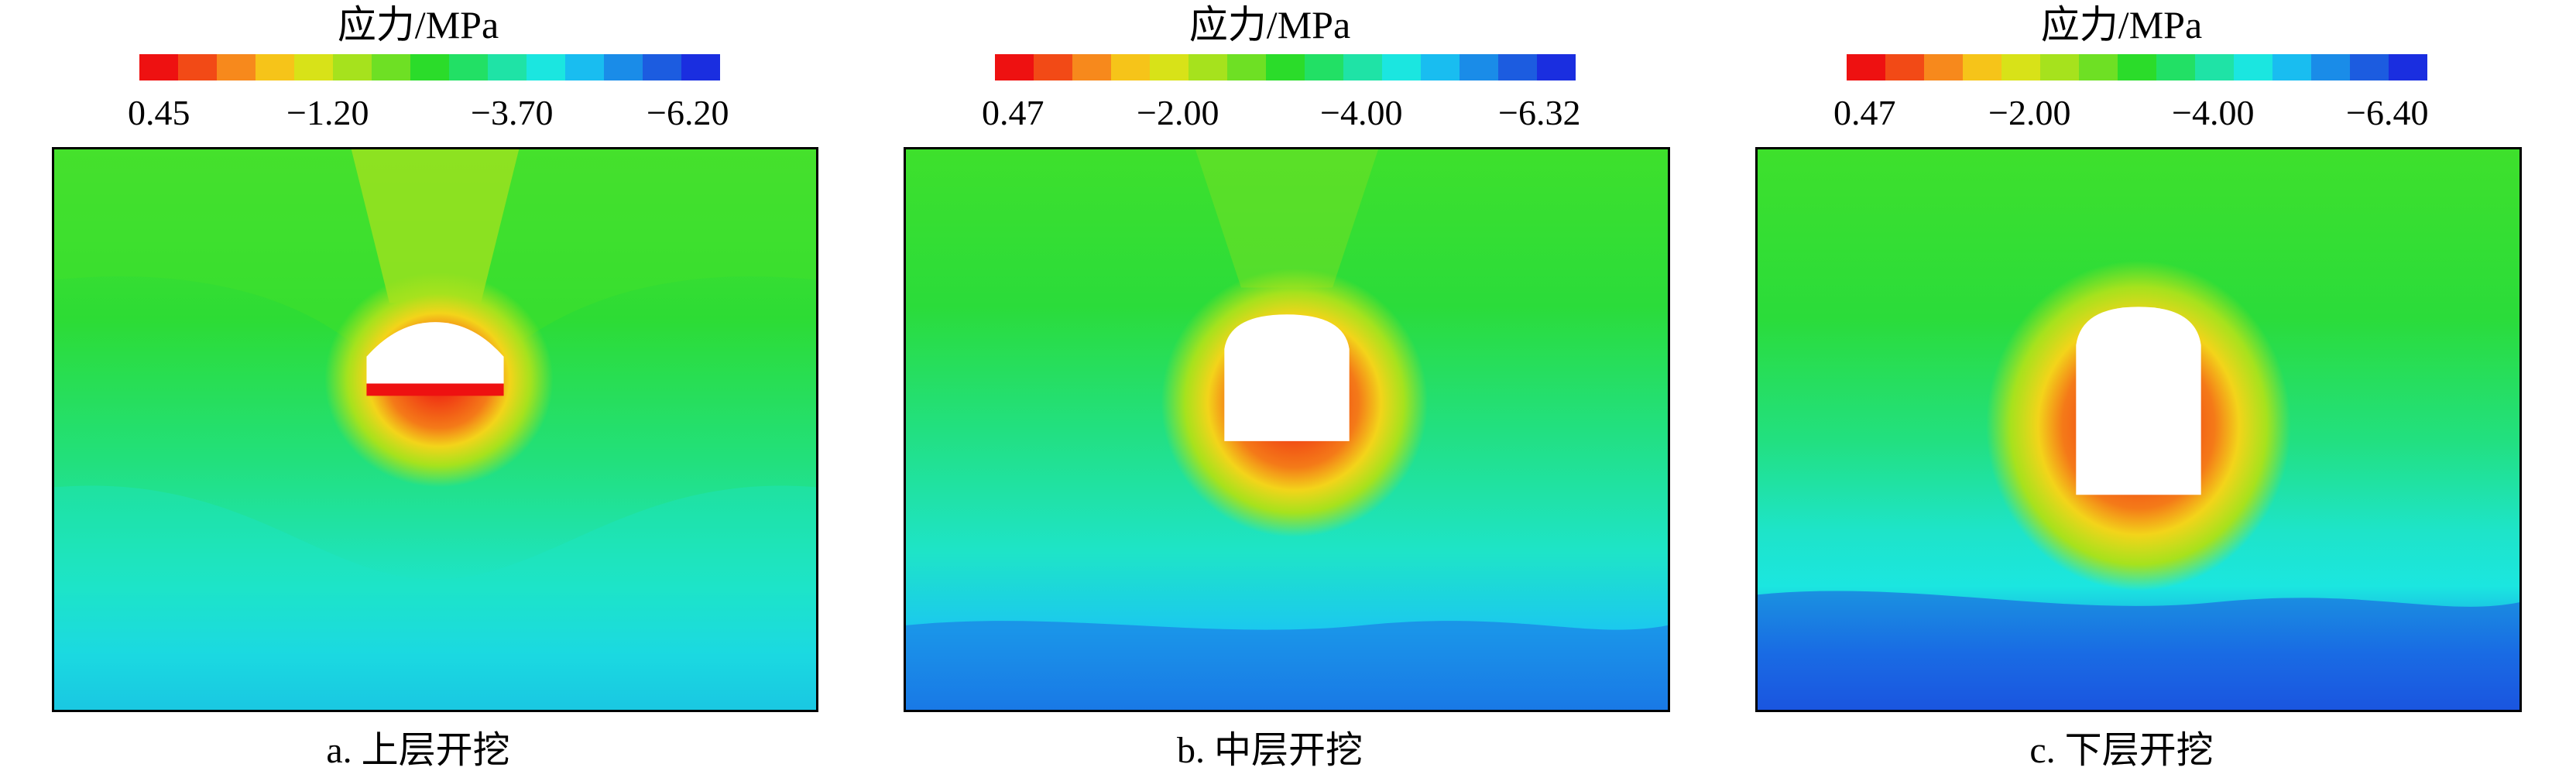  What do you see at coordinates (688, 112) in the screenshot?
I see `colorbar-tick: −6.20` at bounding box center [688, 112].